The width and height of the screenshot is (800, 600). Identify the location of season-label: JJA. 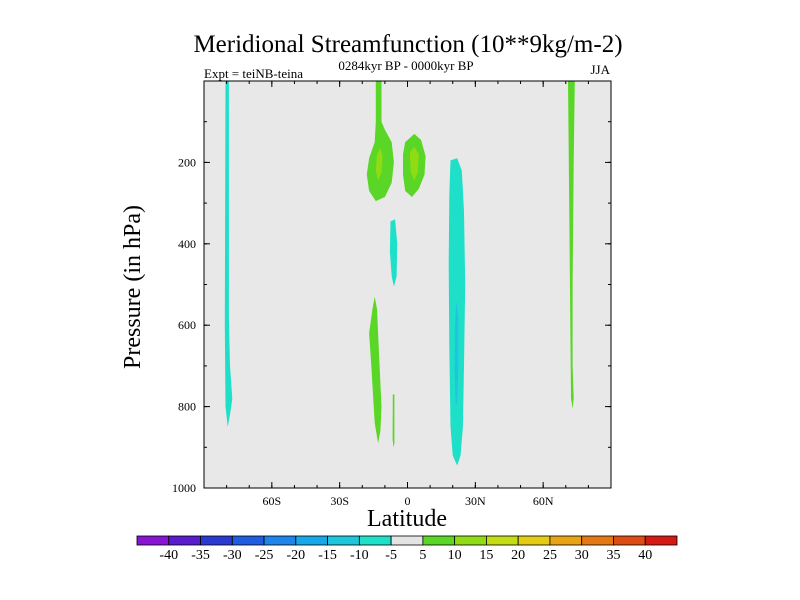
(600, 69).